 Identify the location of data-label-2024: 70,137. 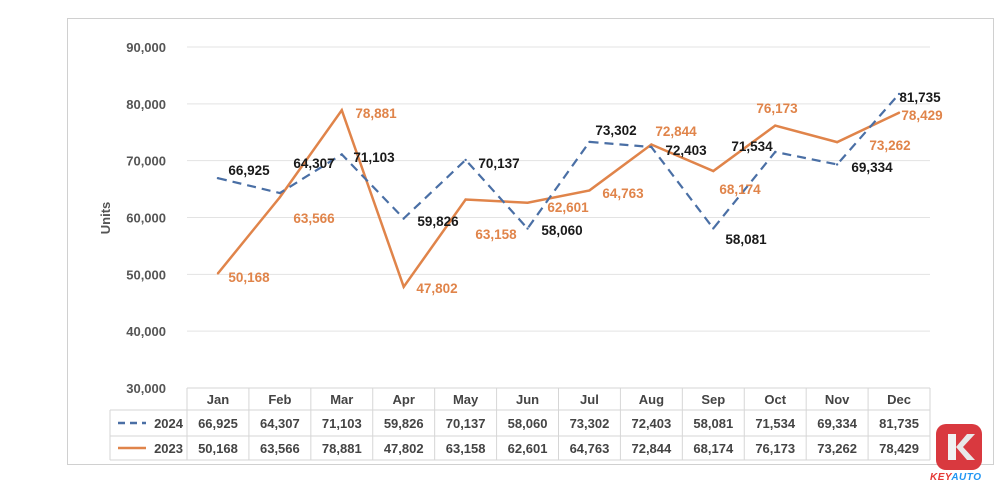
(498, 163).